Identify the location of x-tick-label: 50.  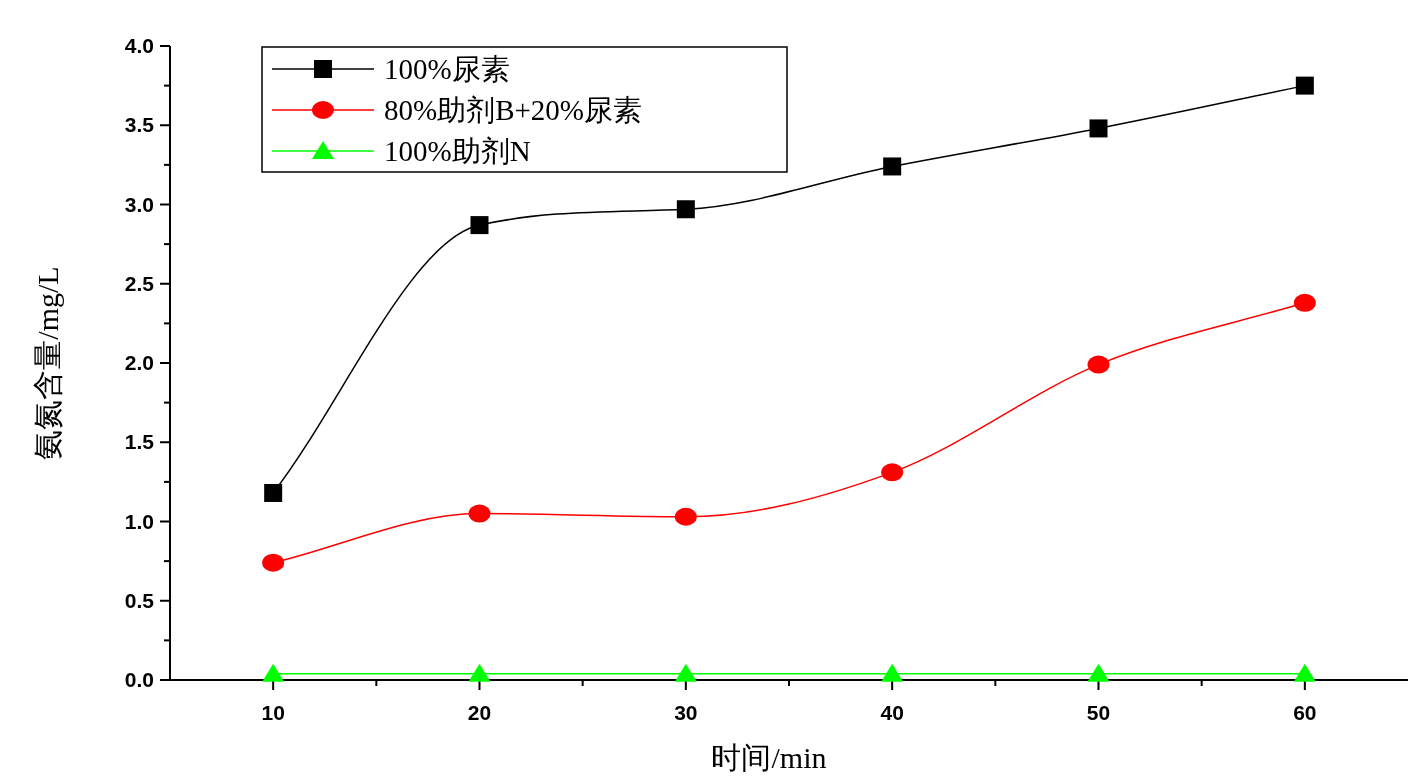
(1098, 712).